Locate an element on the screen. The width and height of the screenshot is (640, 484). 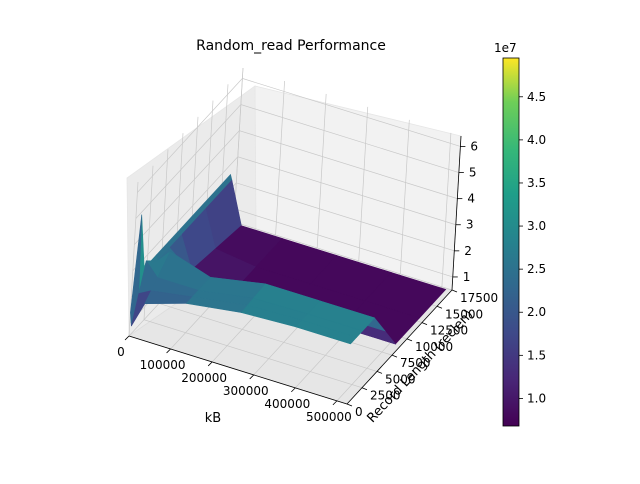
x-tick-label: 400000 is located at coordinates (287, 404).